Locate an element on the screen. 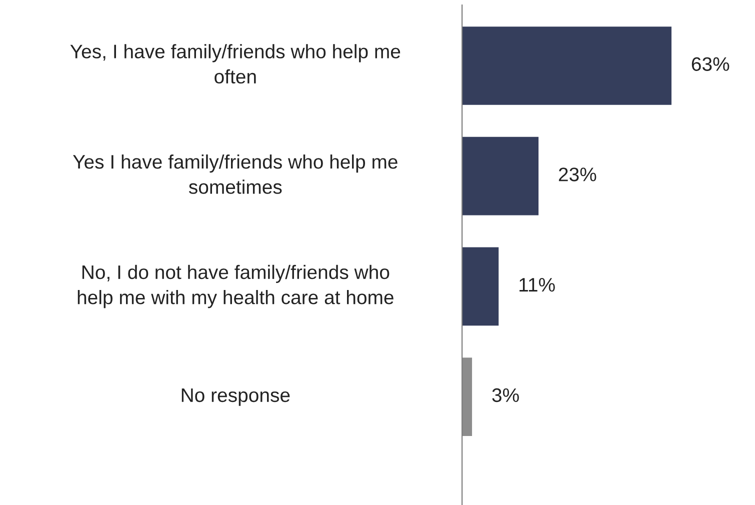 This screenshot has height=505, width=755. y-tick-label: Yes I have family/friends who help me sometimes is located at coordinates (235, 174).